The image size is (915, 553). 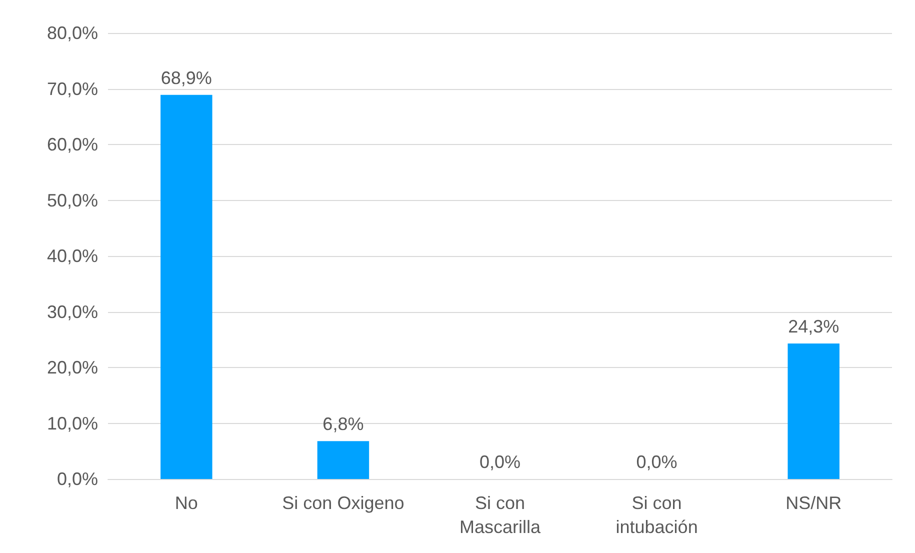 What do you see at coordinates (72, 256) in the screenshot?
I see `y-tick-label: 40,0%` at bounding box center [72, 256].